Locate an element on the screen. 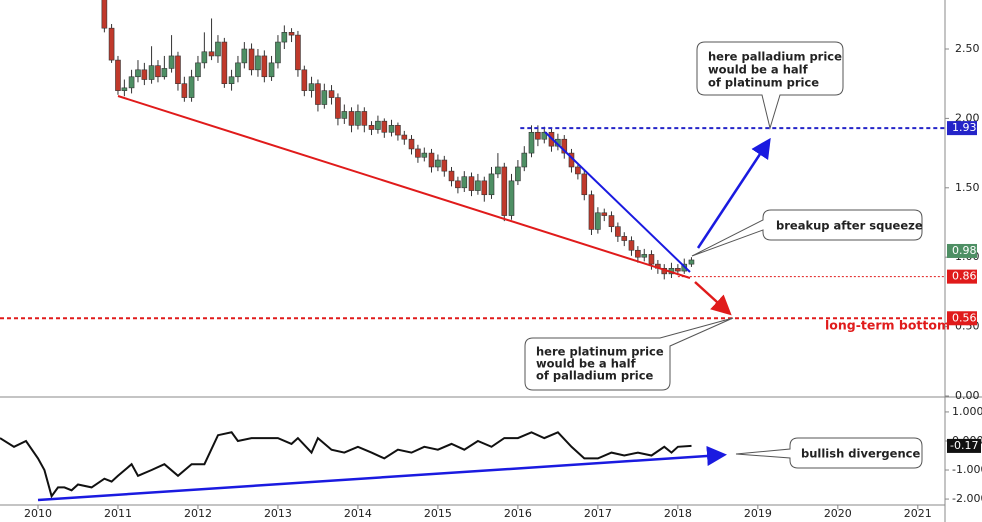  x-tick-label: 2010 is located at coordinates (38, 513).